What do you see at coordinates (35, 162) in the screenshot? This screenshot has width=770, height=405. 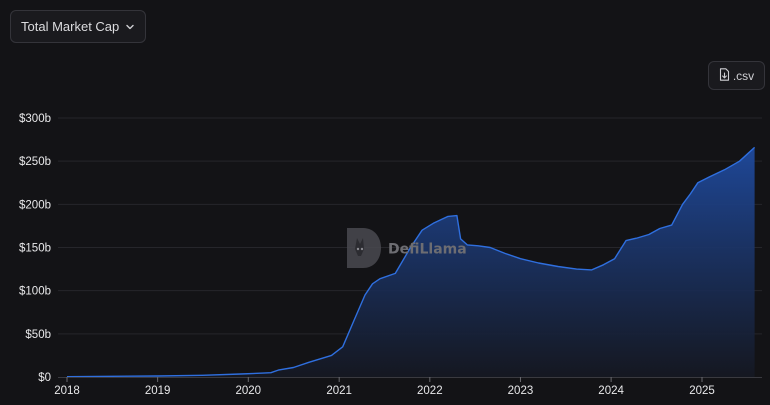 I see `y-tick-label: $250b` at bounding box center [35, 162].